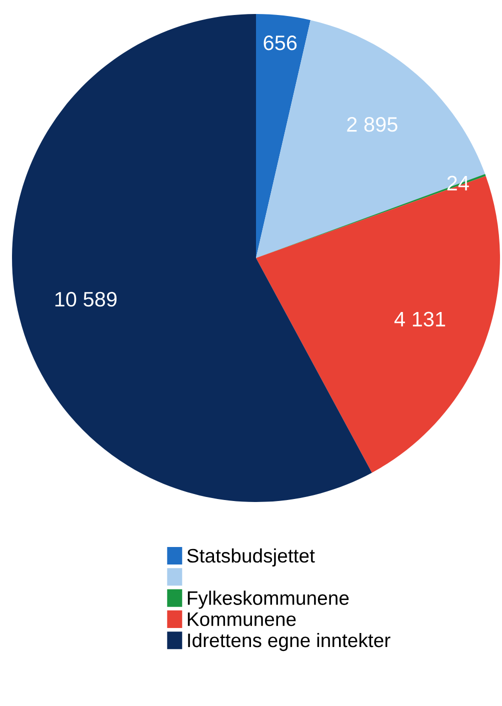 The height and width of the screenshot is (706, 502). I want to click on legend-label: Idrettens egne inntekter, so click(289, 642).